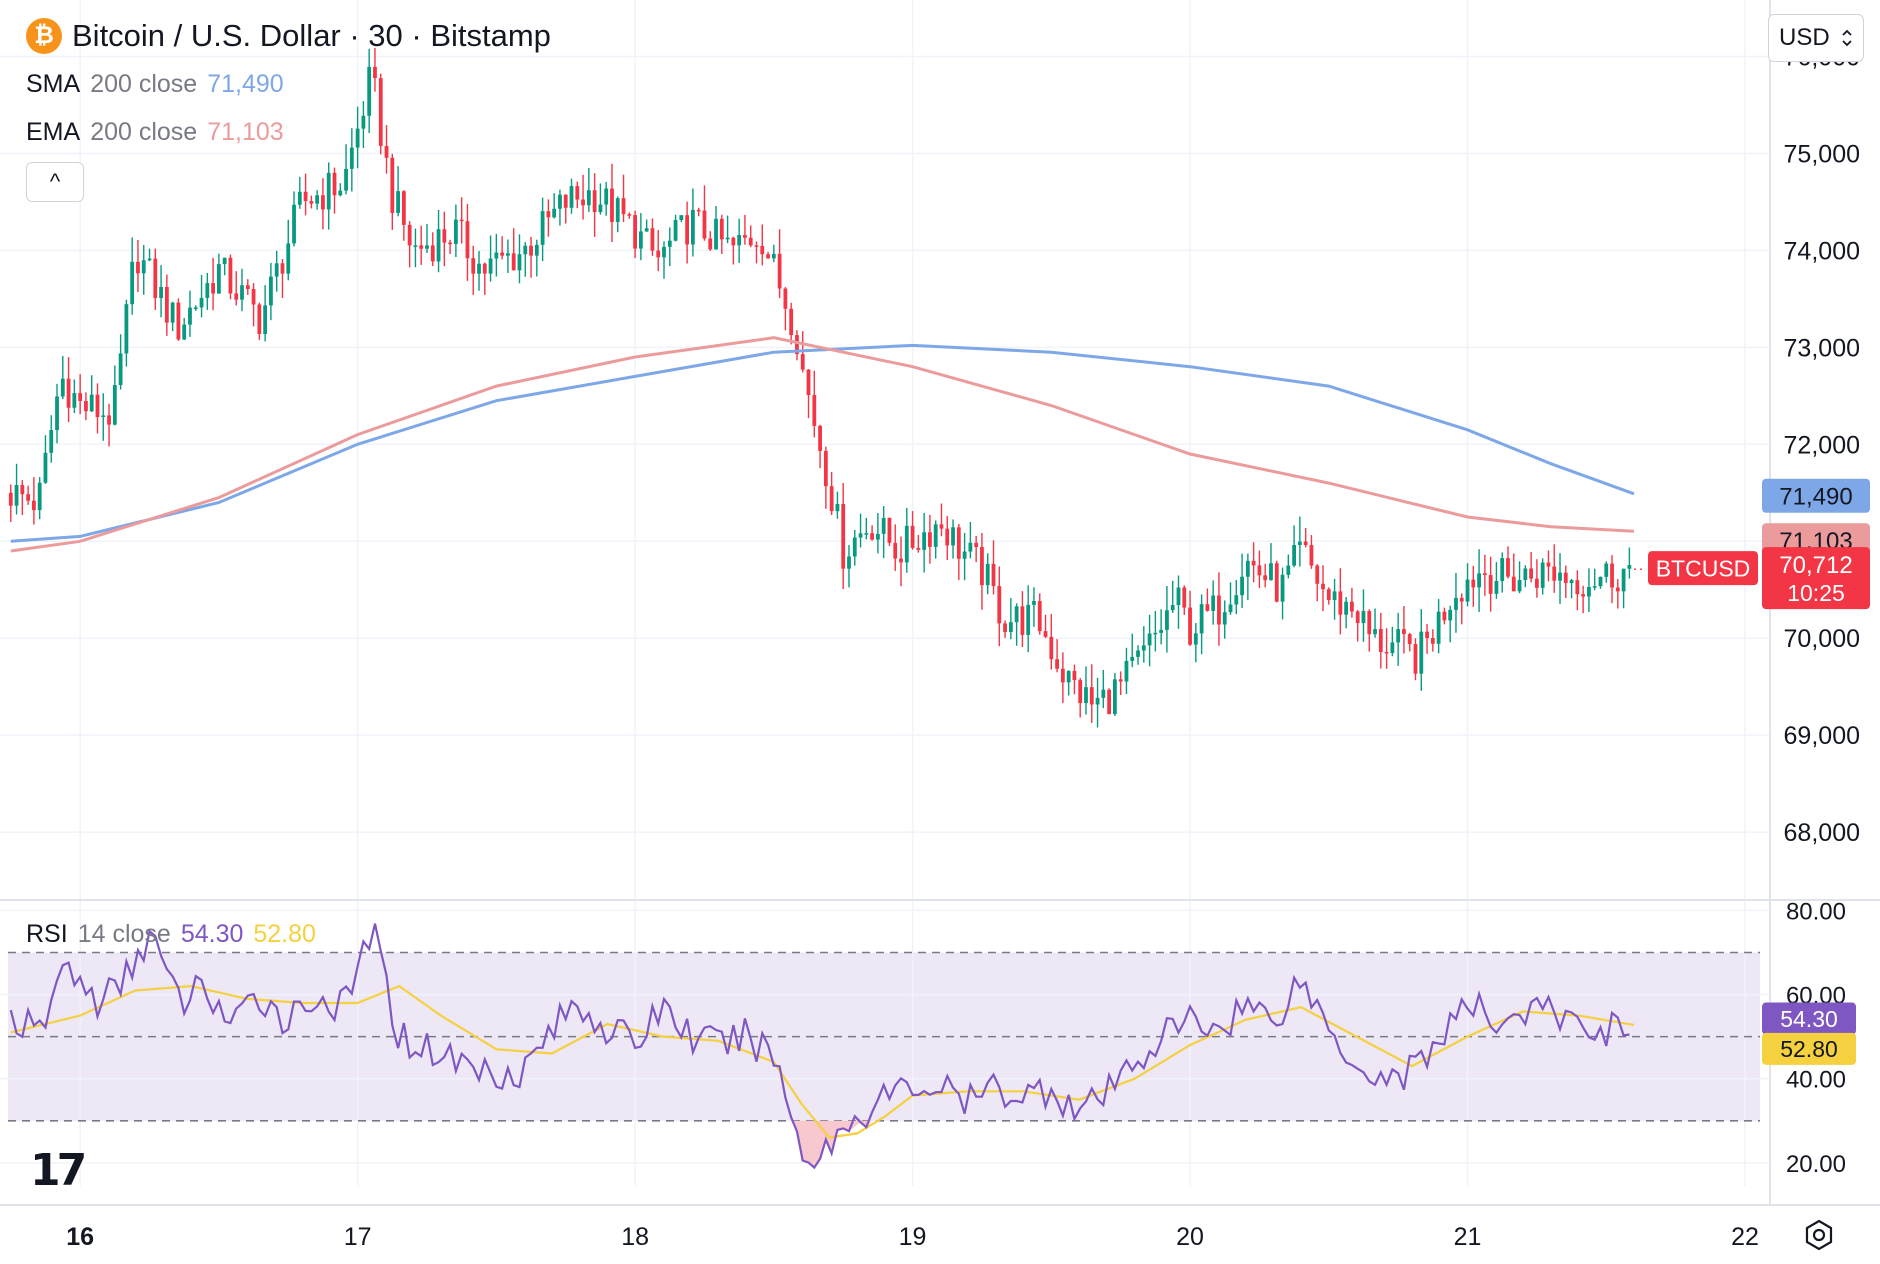 This screenshot has width=1880, height=1264. I want to click on settings-icon, so click(1819, 1235).